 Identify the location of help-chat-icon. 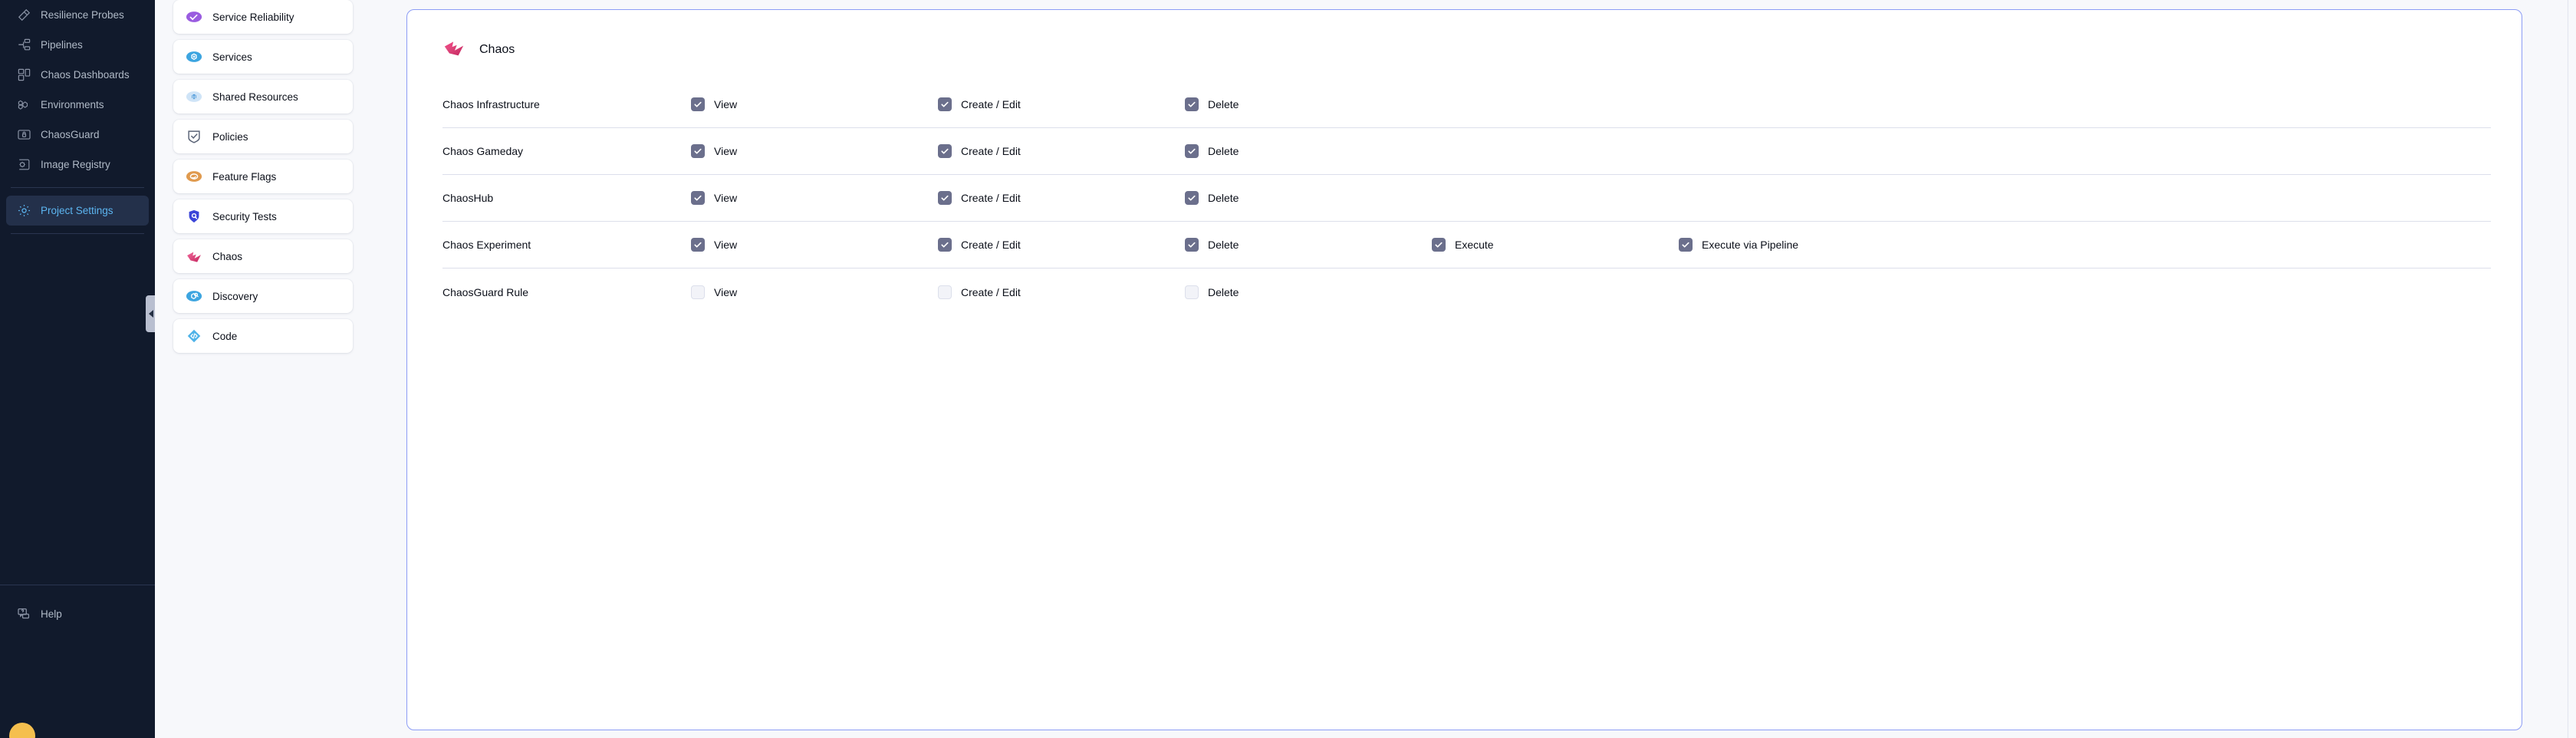
(24, 614).